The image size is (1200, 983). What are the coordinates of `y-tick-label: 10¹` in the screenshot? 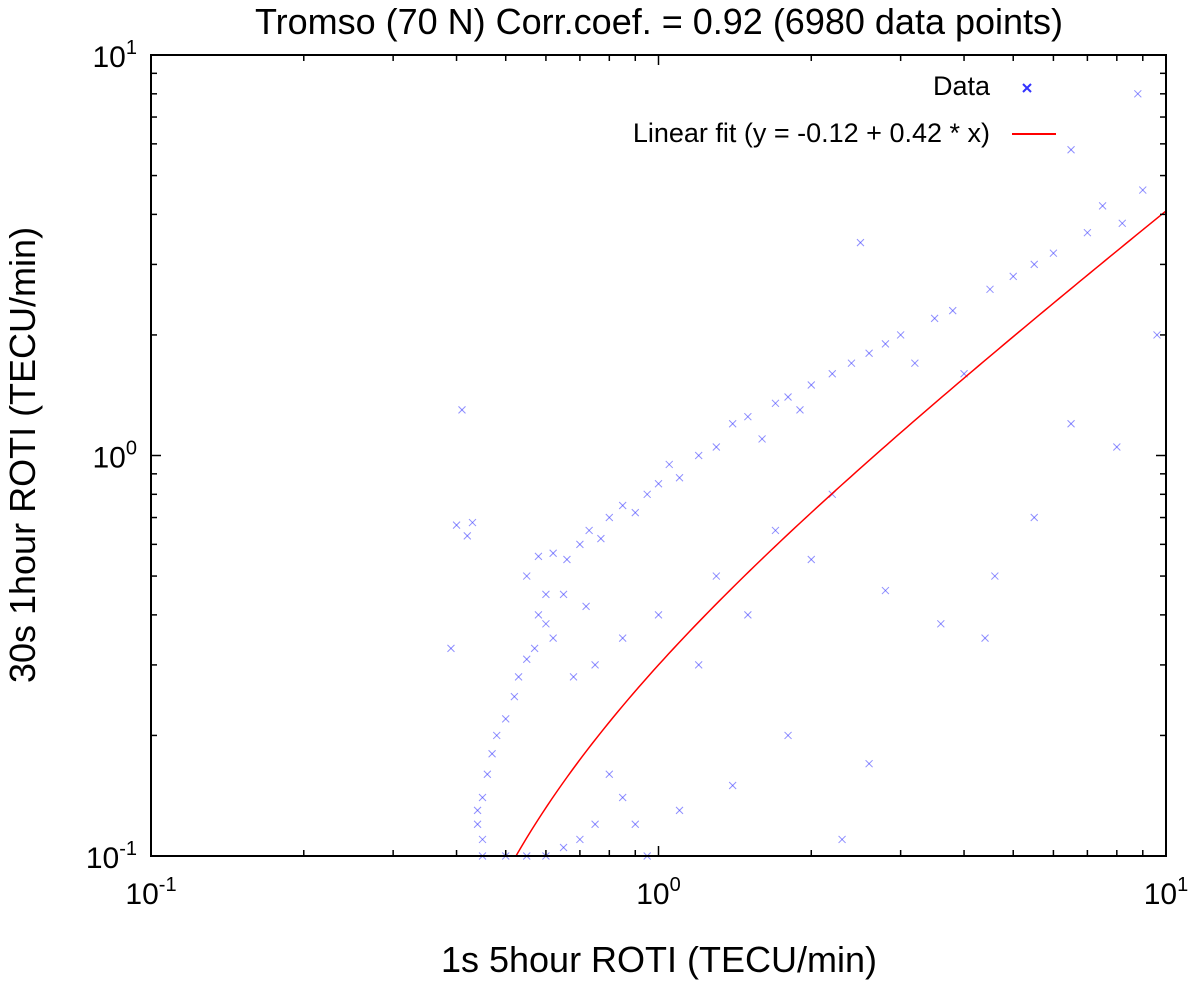 It's located at (115, 55).